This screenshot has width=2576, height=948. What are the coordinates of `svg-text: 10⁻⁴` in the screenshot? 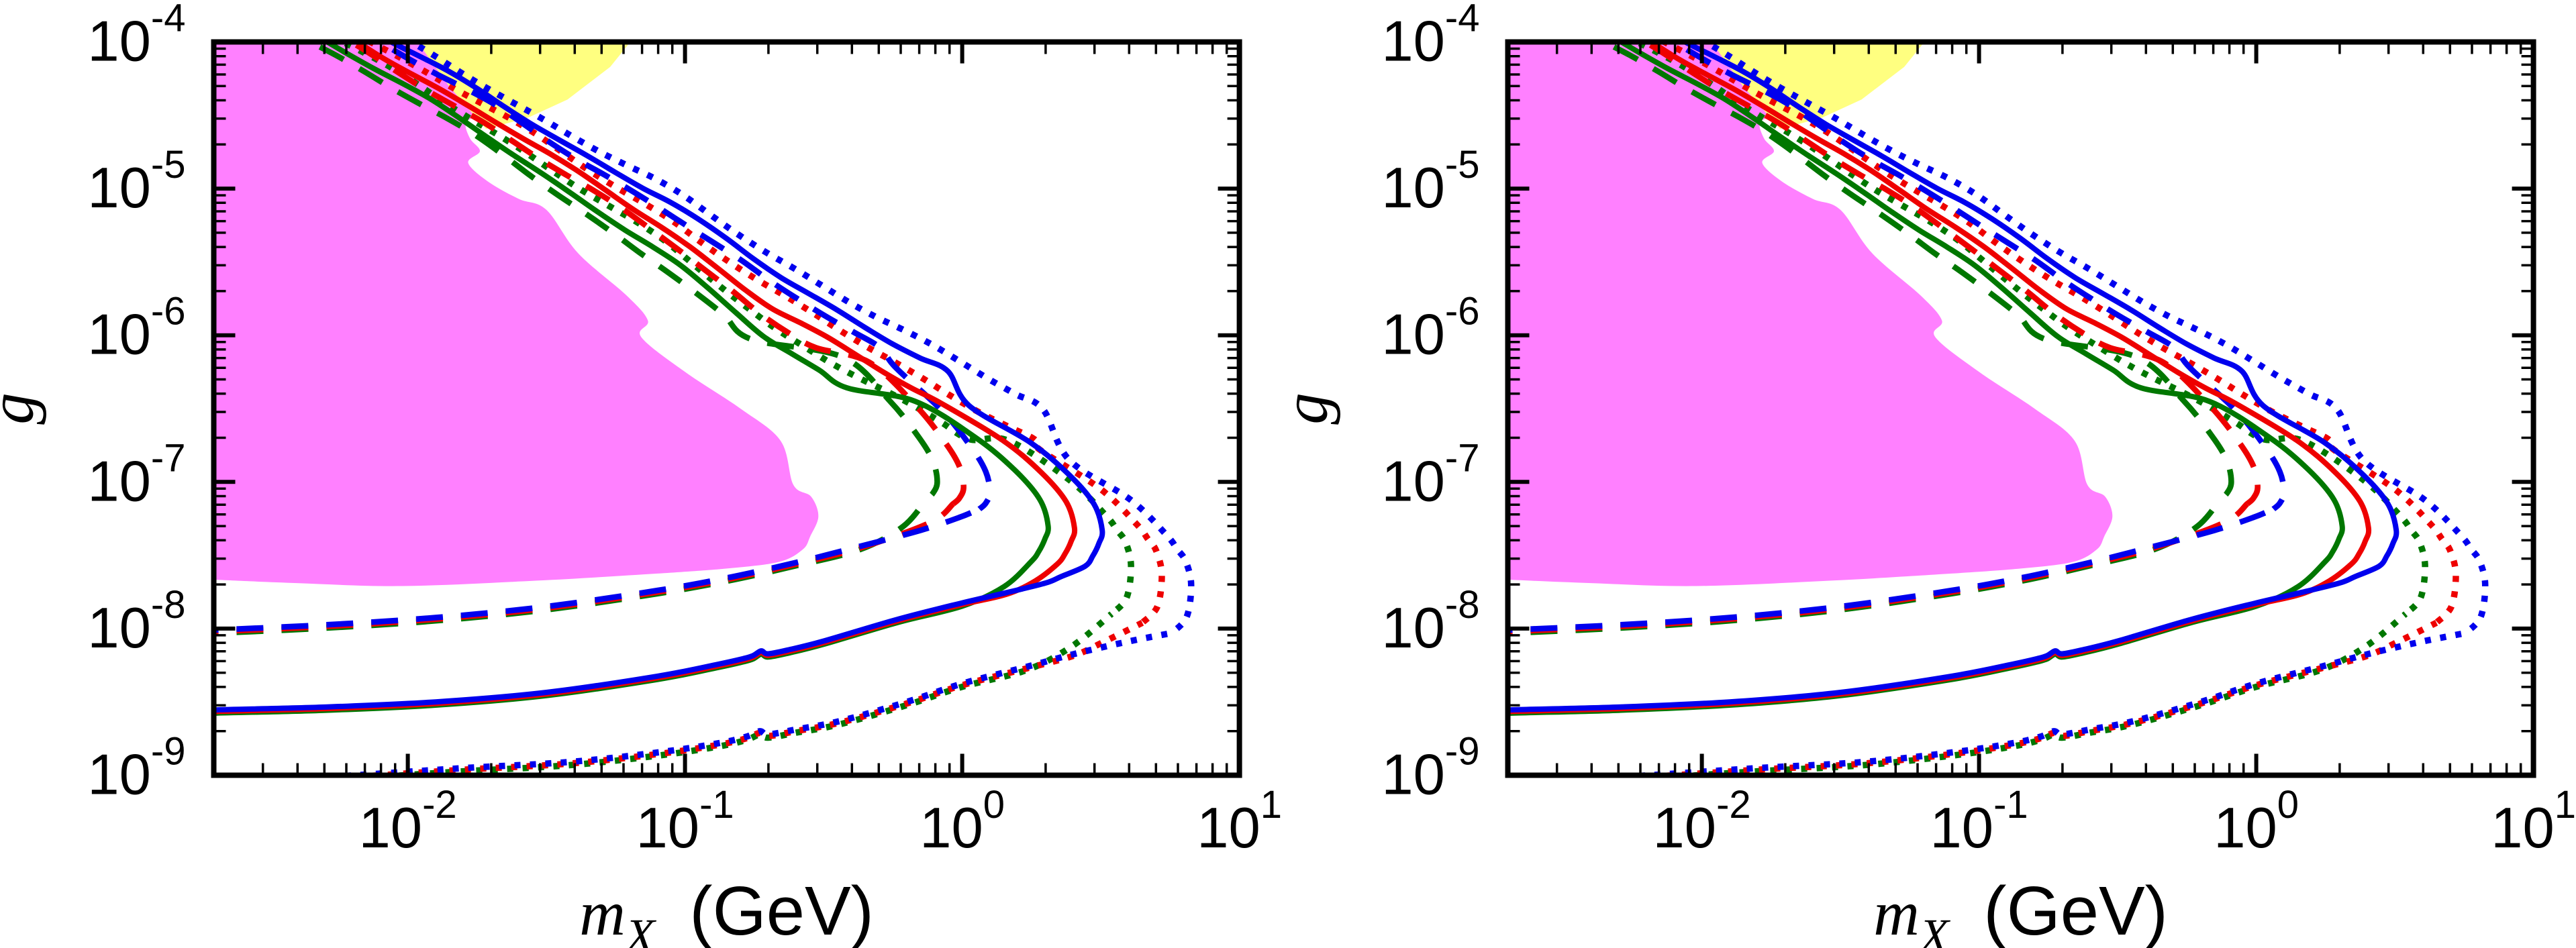 It's located at (1430, 37).